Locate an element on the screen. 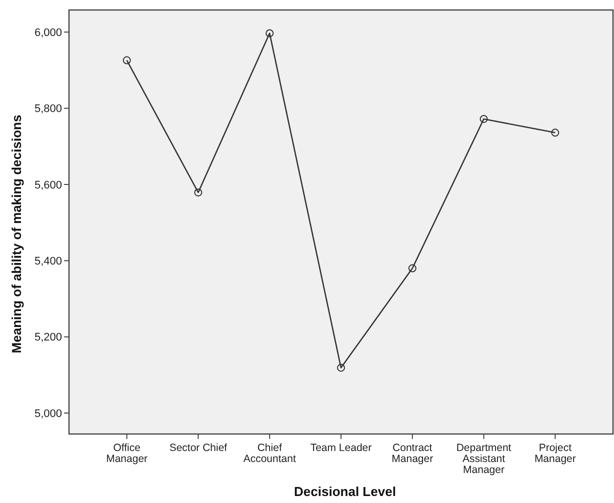 The height and width of the screenshot is (503, 614). x-tick-label: Team Leader is located at coordinates (341, 448).